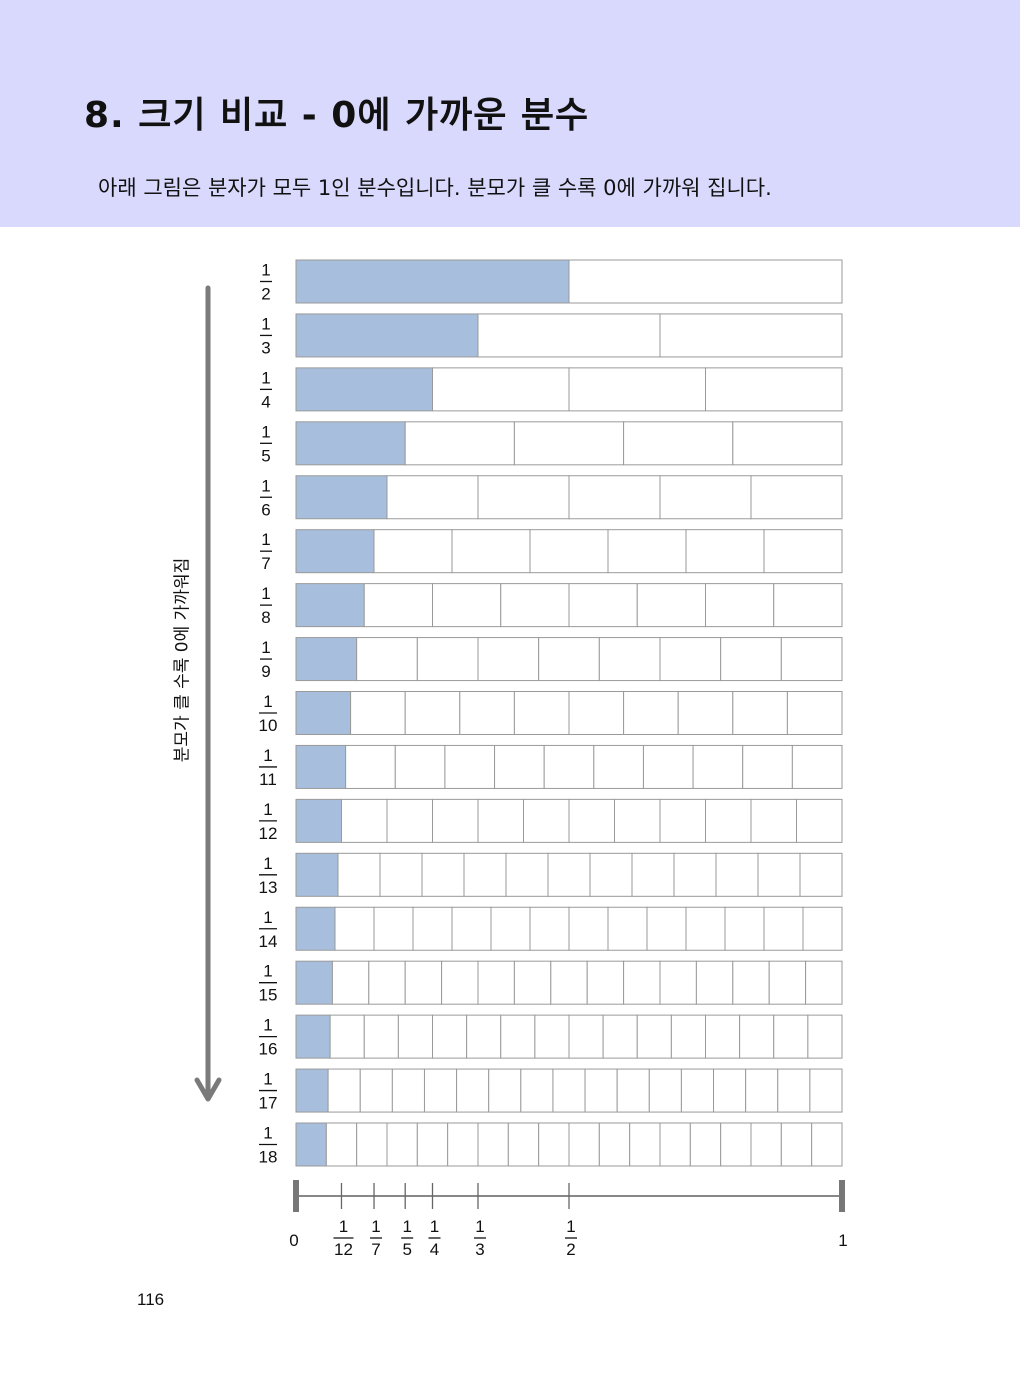  Describe the element at coordinates (268, 725) in the screenshot. I see `denominator: 10` at that location.